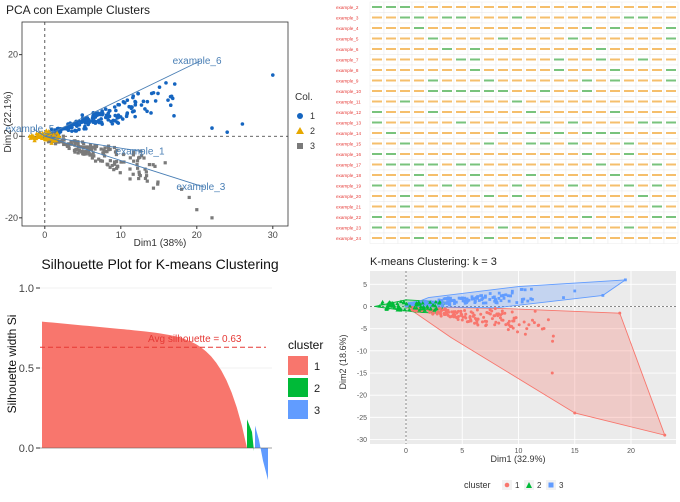  What do you see at coordinates (362, 396) in the screenshot?
I see `kmeans-ytick-label: -20` at bounding box center [362, 396].